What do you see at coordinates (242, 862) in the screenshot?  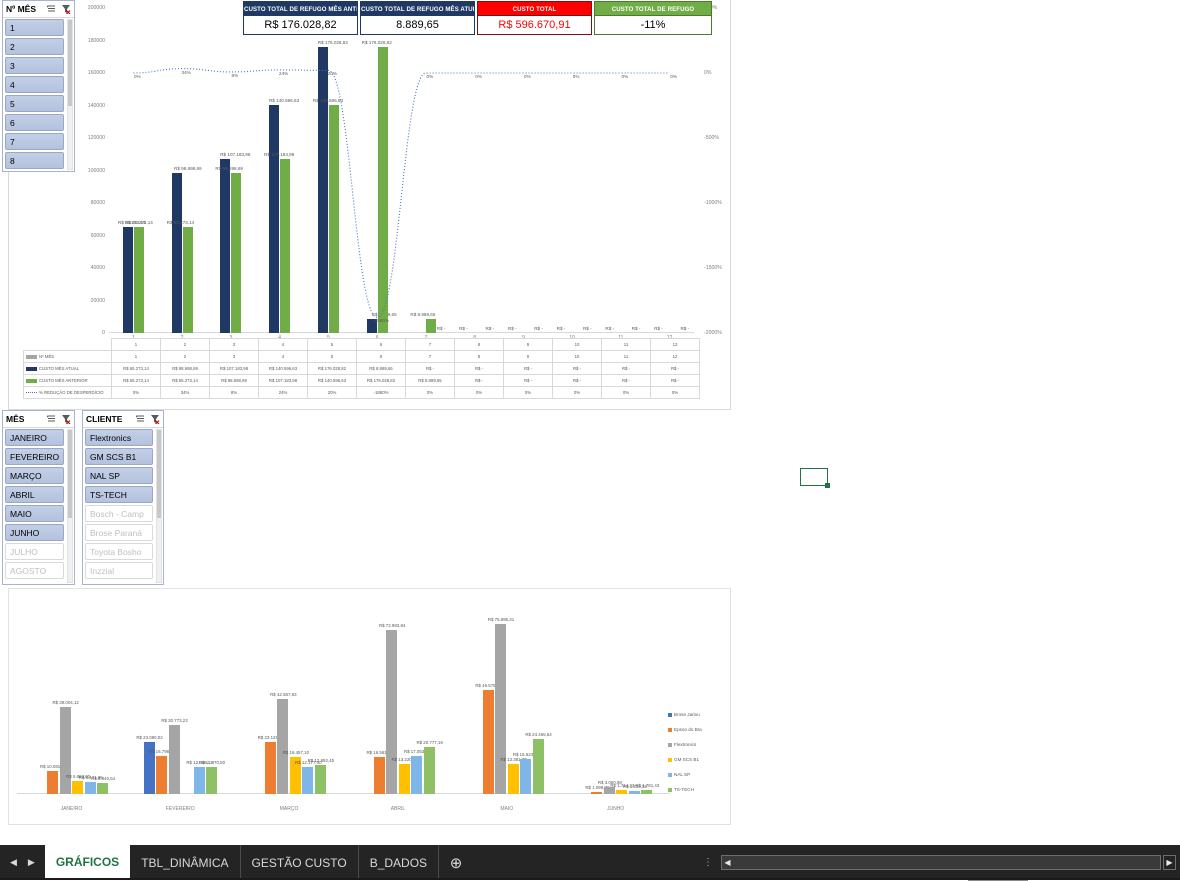 I see `sheet-tabs: GRÁFICOS TBL_DINÂMICA GESTÃO CUSTO B_DADOS` at bounding box center [242, 862].